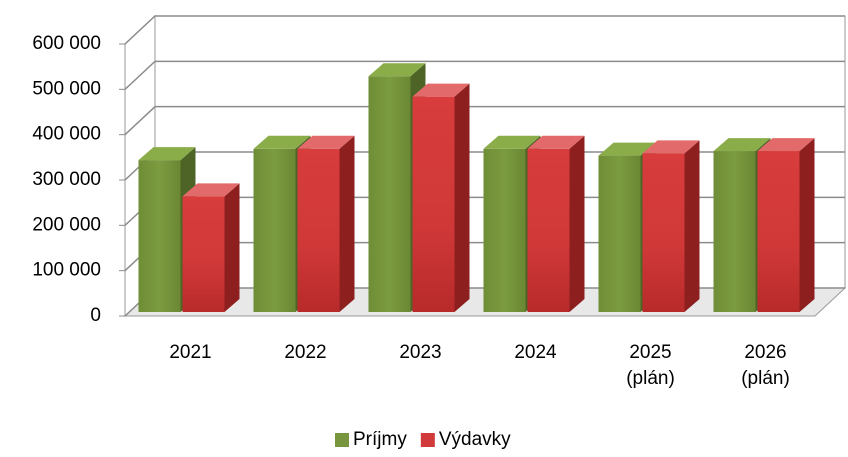  I want to click on x-tick-label: 2026 (plán), so click(765, 365).